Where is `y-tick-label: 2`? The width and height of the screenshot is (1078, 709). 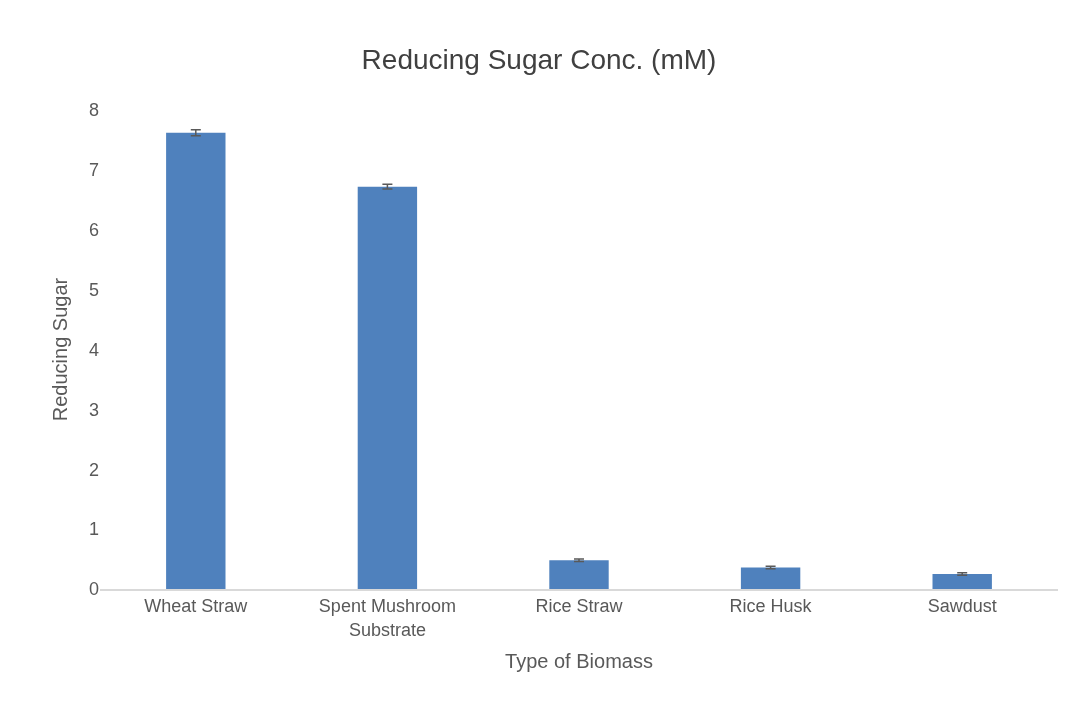 y-tick-label: 2 is located at coordinates (93, 469).